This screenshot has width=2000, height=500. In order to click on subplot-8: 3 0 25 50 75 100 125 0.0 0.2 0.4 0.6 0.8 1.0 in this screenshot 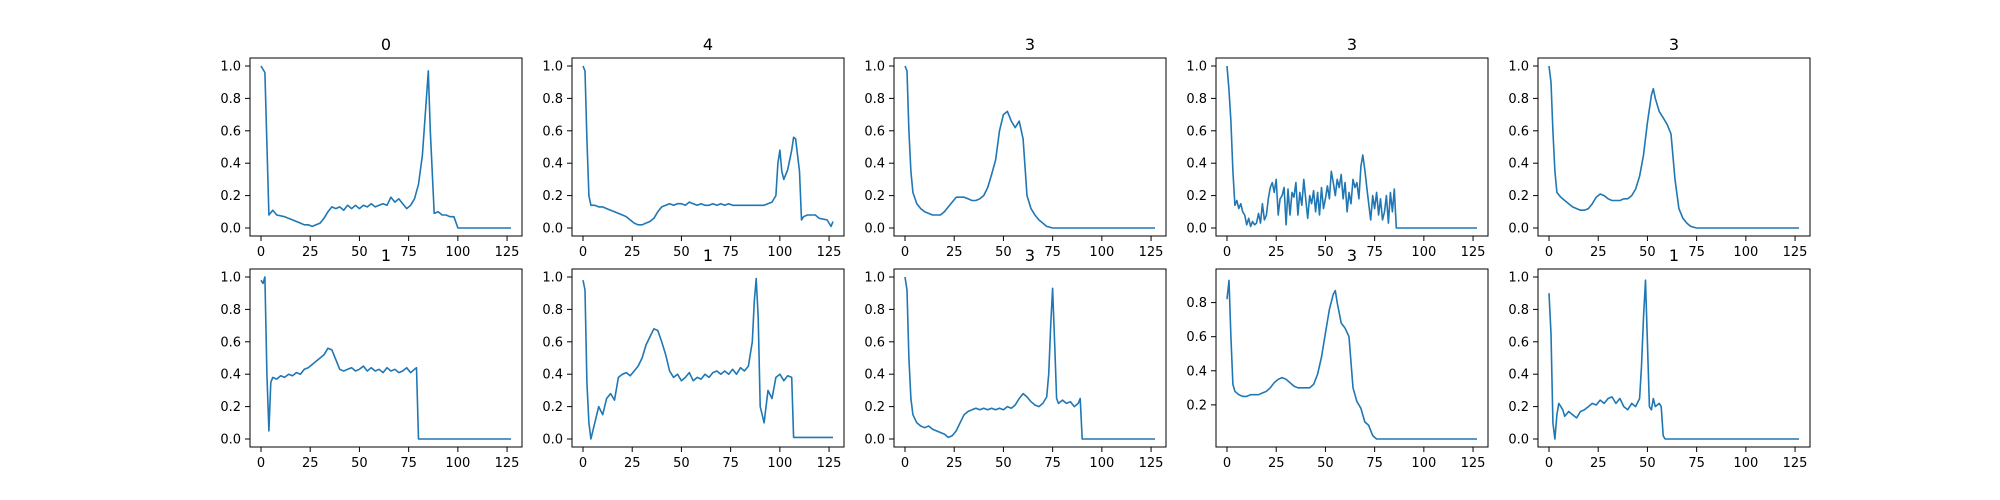, I will do `click(1015, 358)`.